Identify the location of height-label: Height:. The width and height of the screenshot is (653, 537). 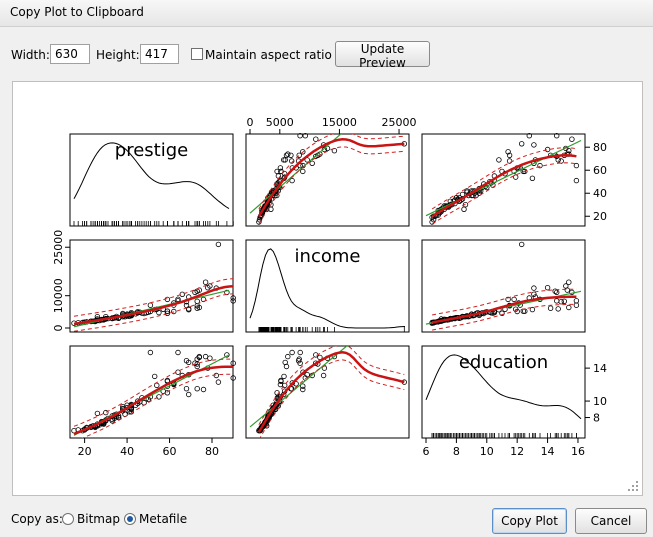
(118, 55).